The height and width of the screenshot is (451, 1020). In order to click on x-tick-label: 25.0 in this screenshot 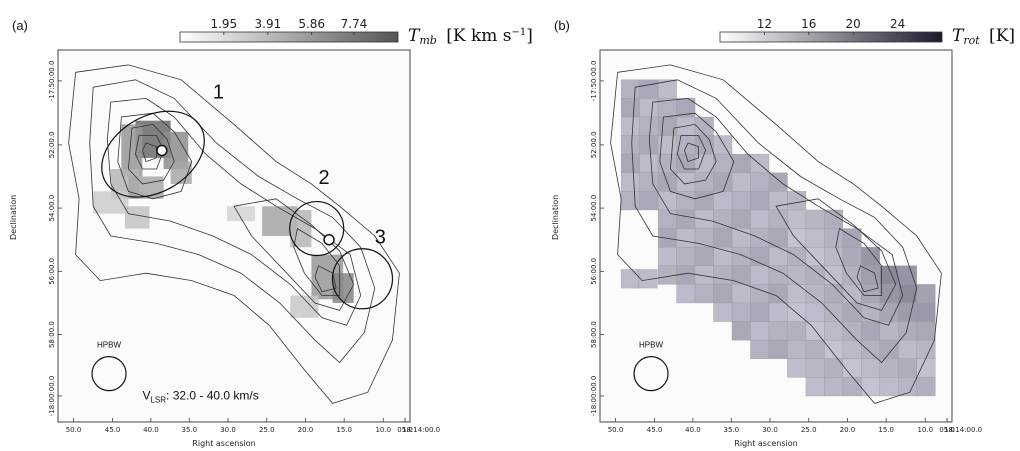, I will do `click(809, 430)`.